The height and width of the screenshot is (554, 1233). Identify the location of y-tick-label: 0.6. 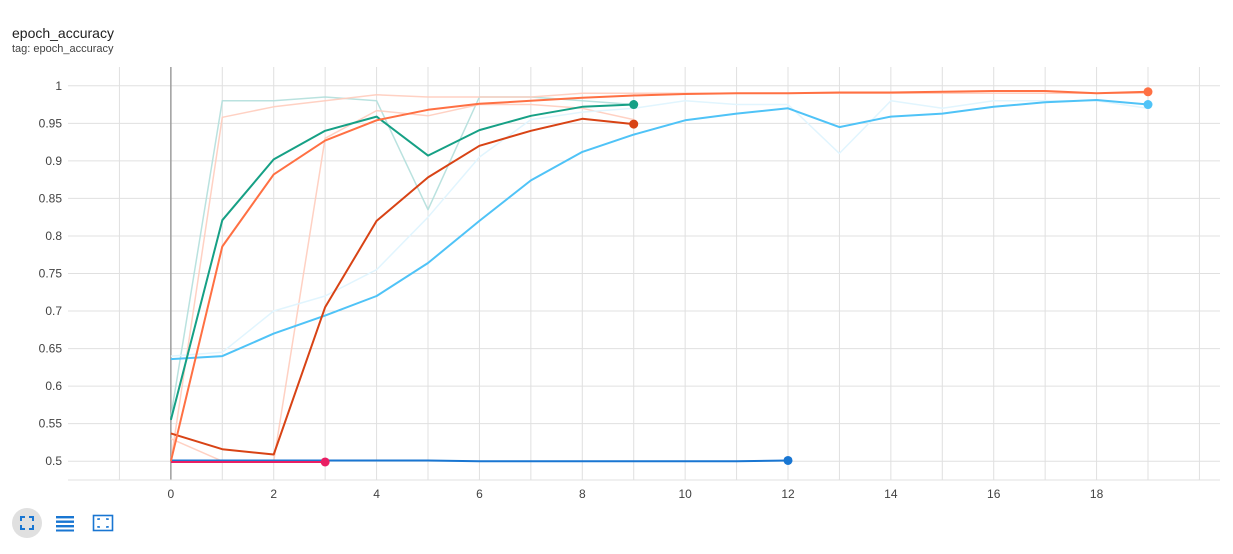
(53, 386).